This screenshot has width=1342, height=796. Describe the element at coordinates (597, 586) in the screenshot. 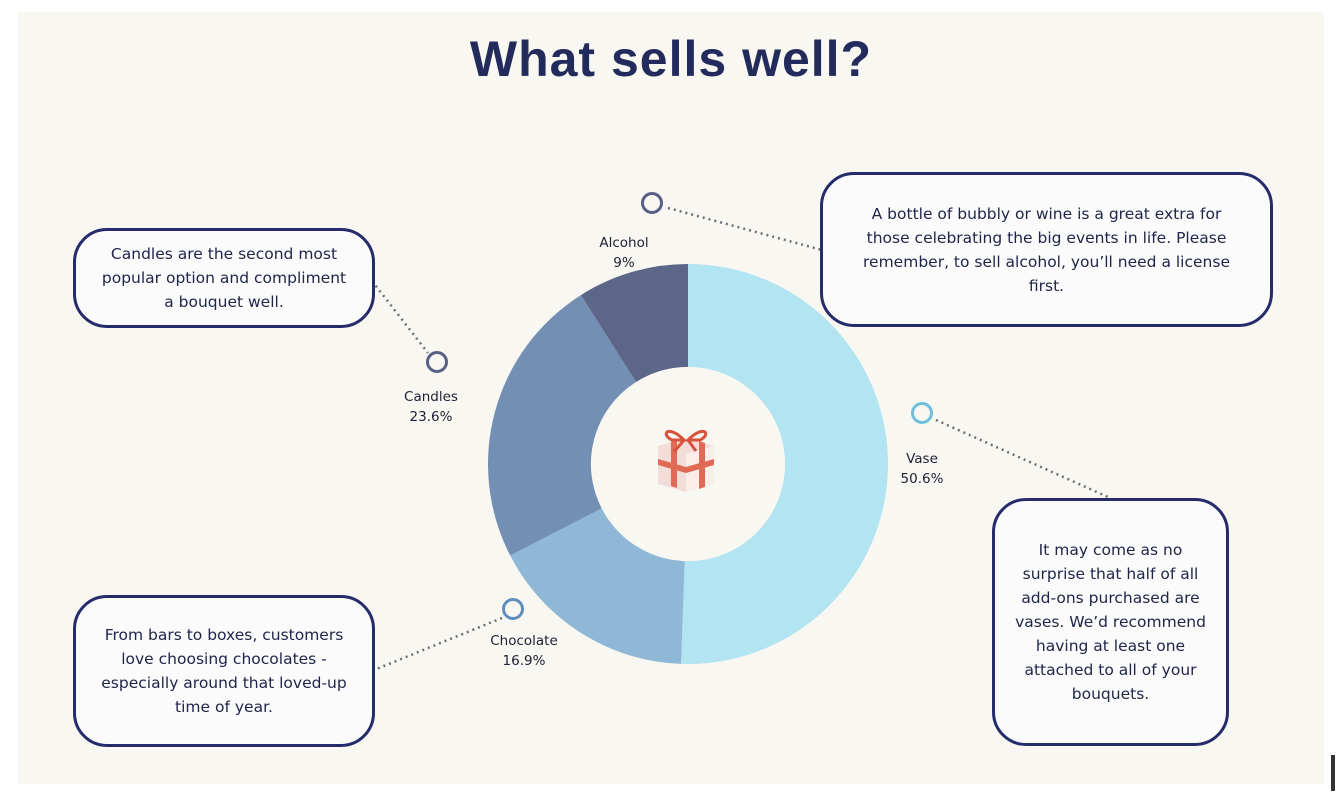

I see `slice-chocolate` at that location.